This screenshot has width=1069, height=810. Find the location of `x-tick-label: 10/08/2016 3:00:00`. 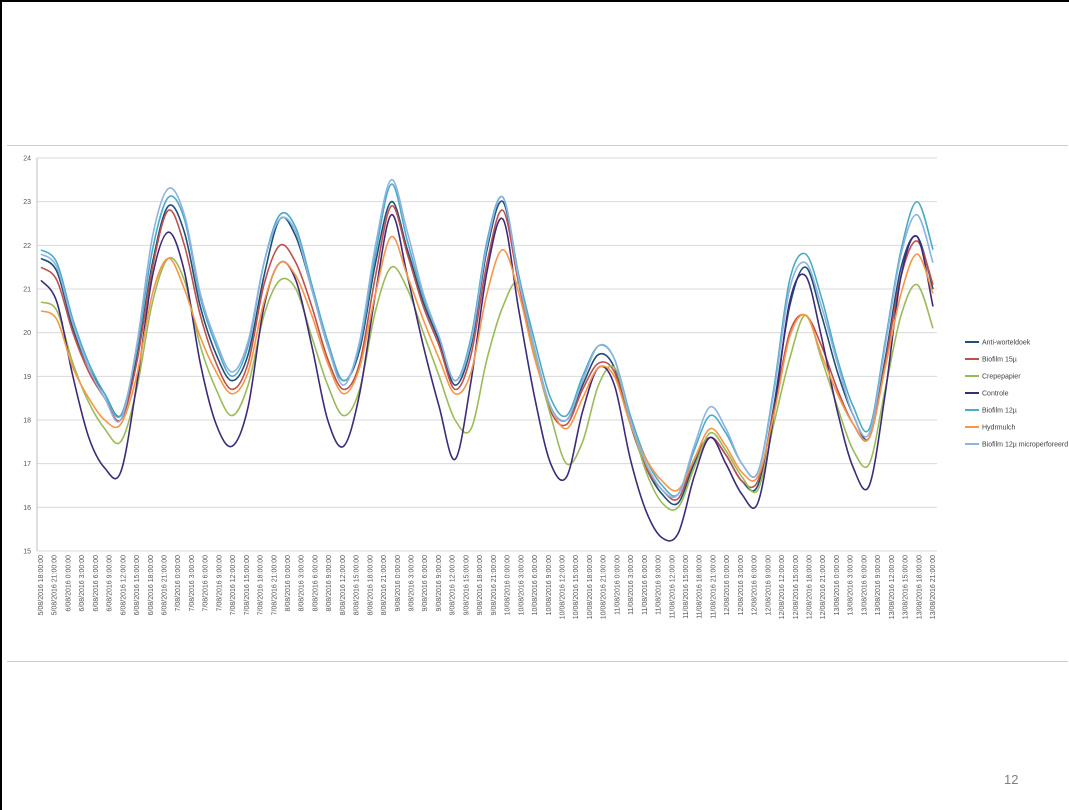

x-tick-label: 10/08/2016 3:00:00 is located at coordinates (521, 585).